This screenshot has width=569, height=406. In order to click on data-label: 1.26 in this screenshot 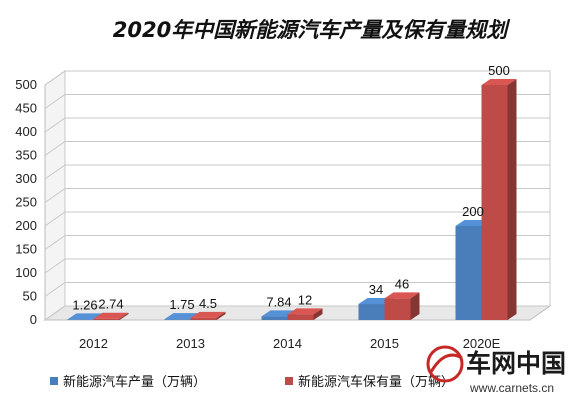, I will do `click(84, 304)`.